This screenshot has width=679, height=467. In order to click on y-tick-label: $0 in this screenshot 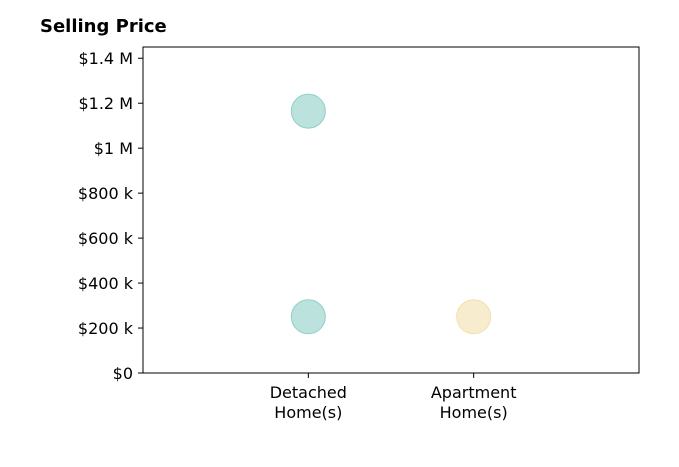, I will do `click(123, 373)`.